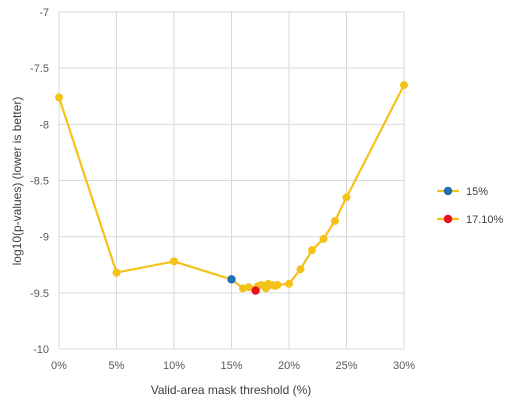 The width and height of the screenshot is (515, 401). I want to click on y-tick-label: -8, so click(44, 125).